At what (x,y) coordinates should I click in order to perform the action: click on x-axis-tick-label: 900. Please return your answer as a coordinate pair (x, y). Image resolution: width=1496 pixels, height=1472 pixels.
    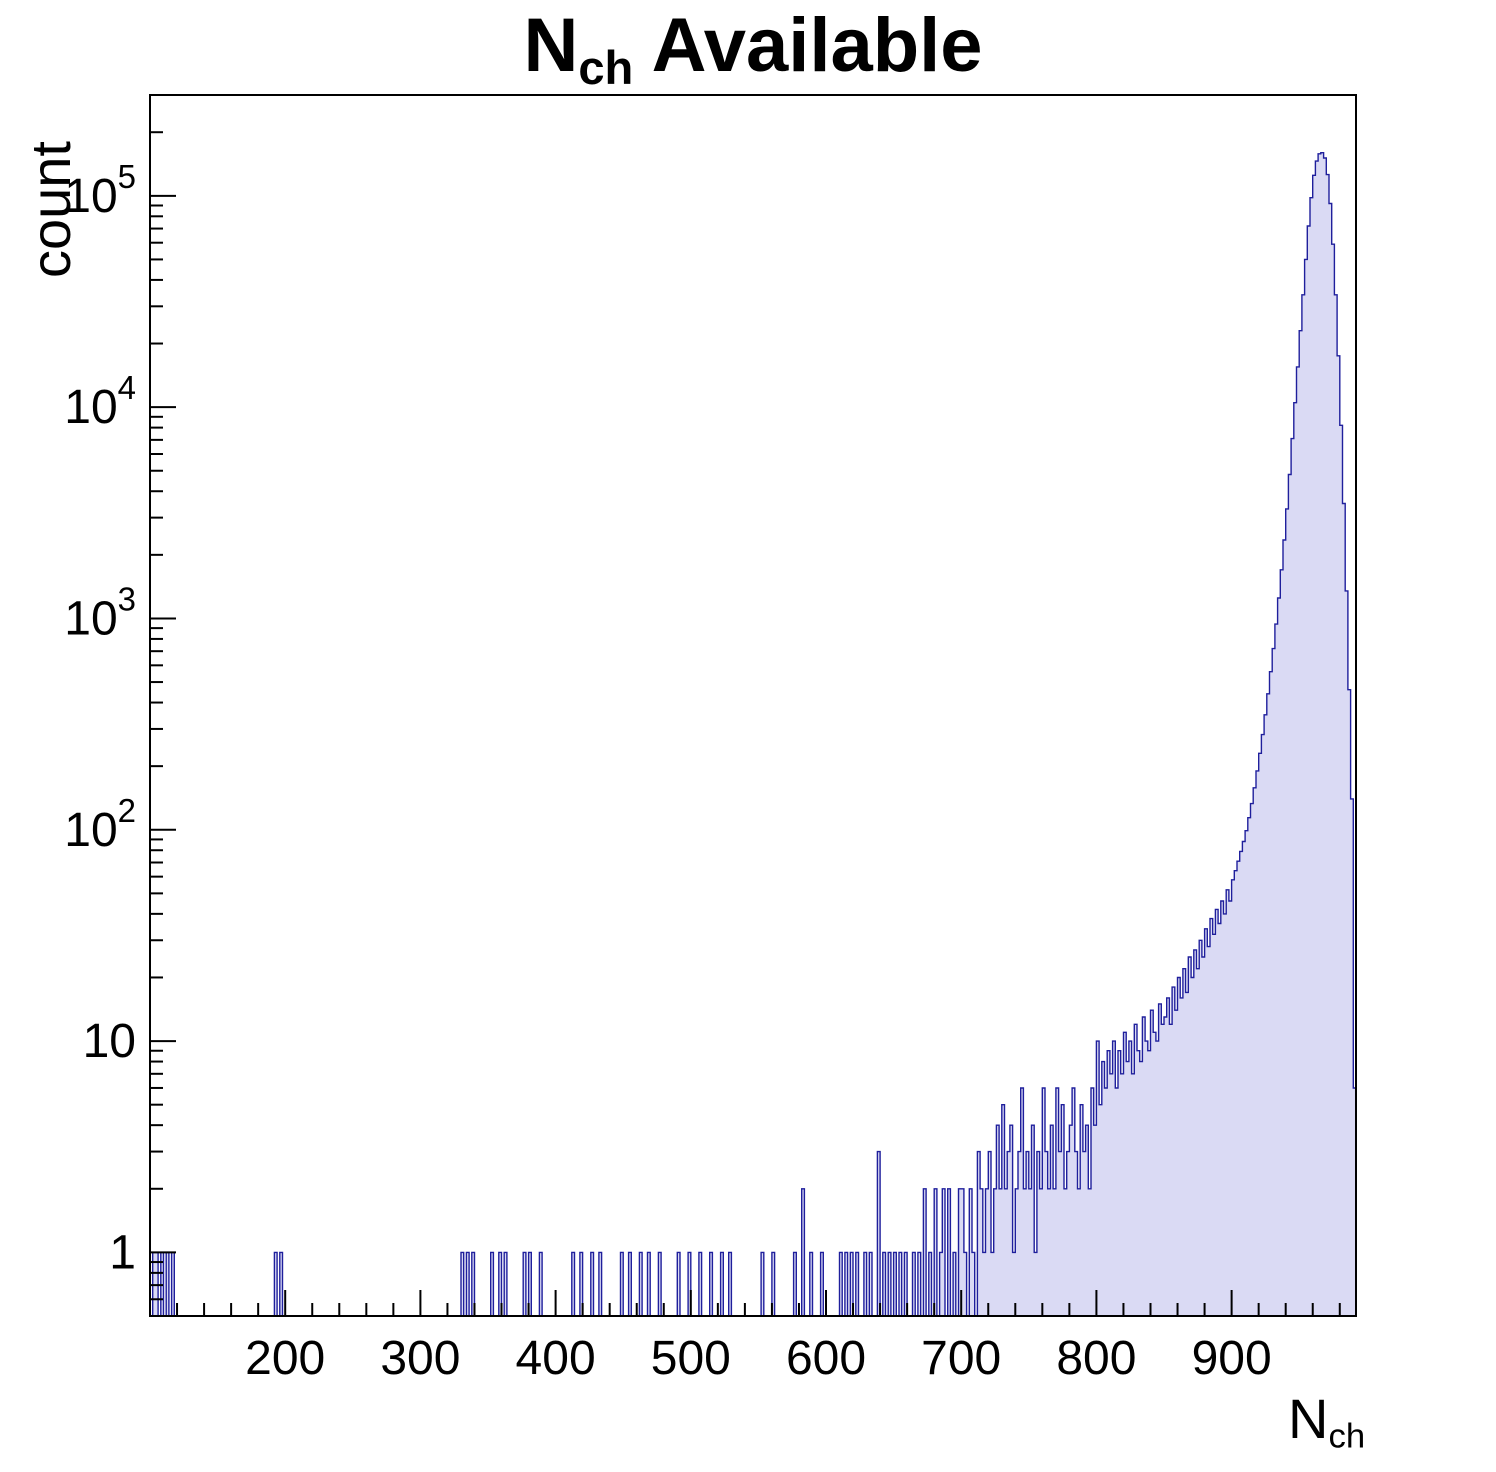
    Looking at the image, I should click on (1232, 1358).